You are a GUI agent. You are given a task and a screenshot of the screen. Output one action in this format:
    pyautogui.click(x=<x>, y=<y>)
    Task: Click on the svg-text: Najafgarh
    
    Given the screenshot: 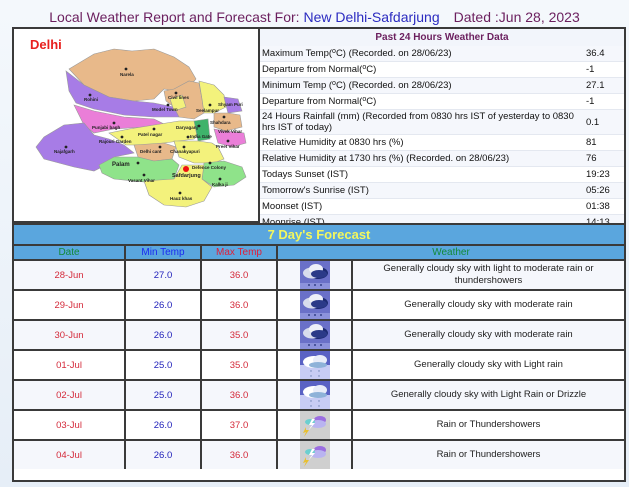 What is the action you would take?
    pyautogui.click(x=64, y=151)
    